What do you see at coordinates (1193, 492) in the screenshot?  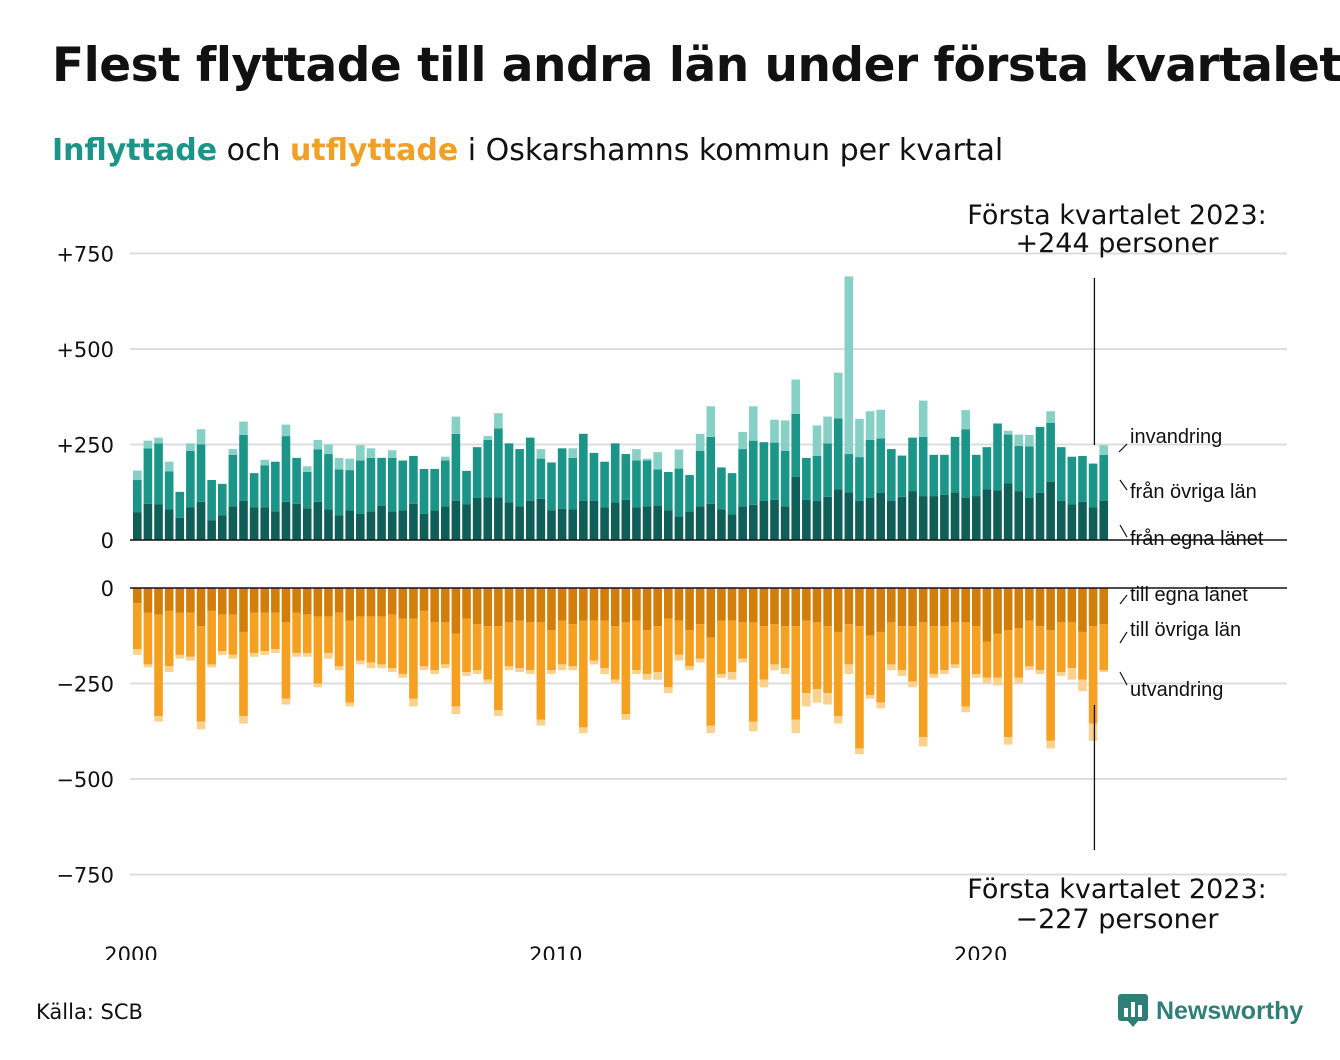 I see `label-fran-ovriga-lan: från övriga län` at bounding box center [1193, 492].